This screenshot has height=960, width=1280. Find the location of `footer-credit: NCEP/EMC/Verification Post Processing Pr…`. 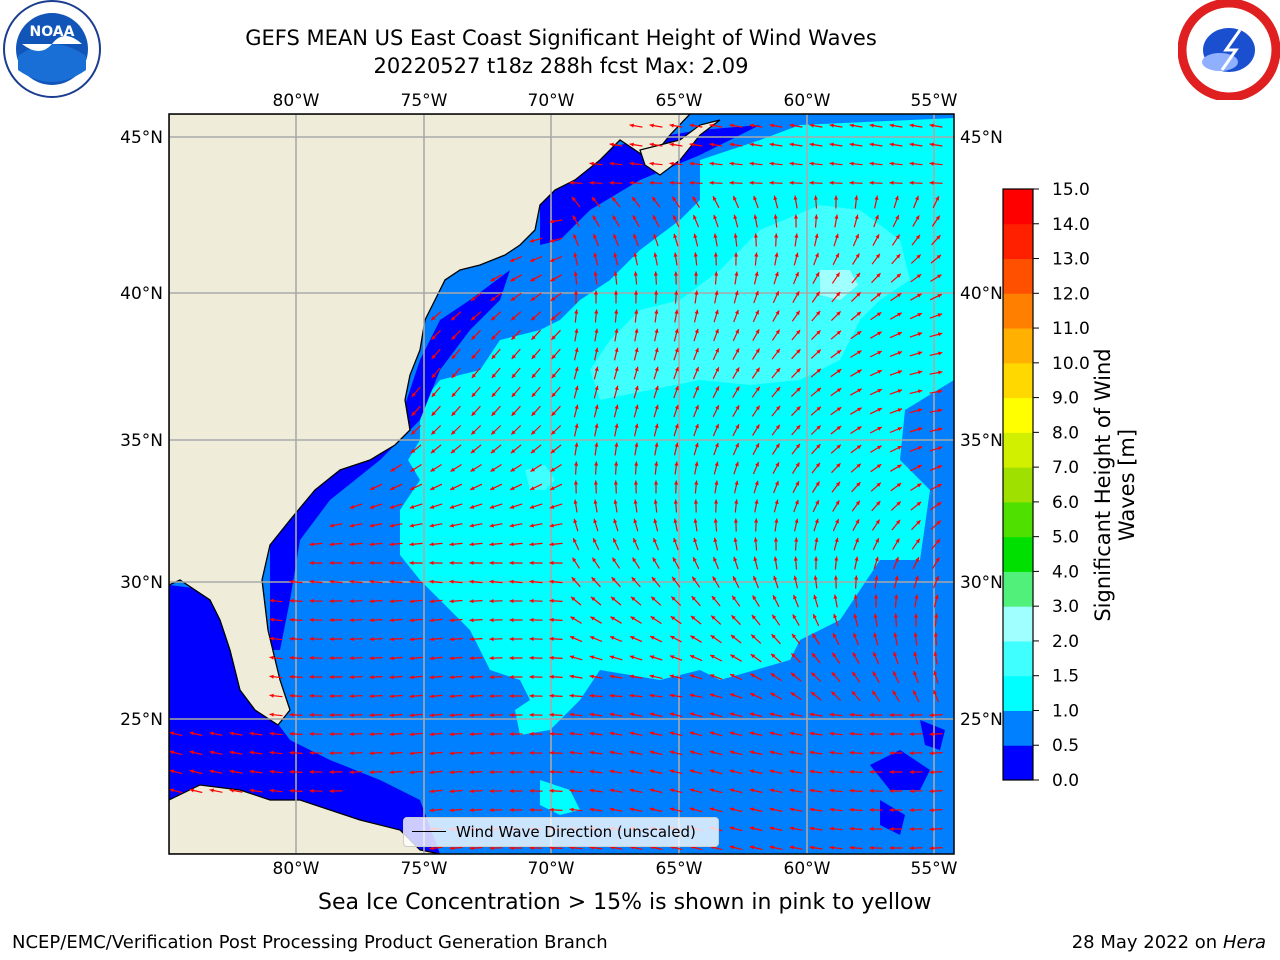

footer-credit: NCEP/EMC/Verification Post Processing Pr… is located at coordinates (310, 942).